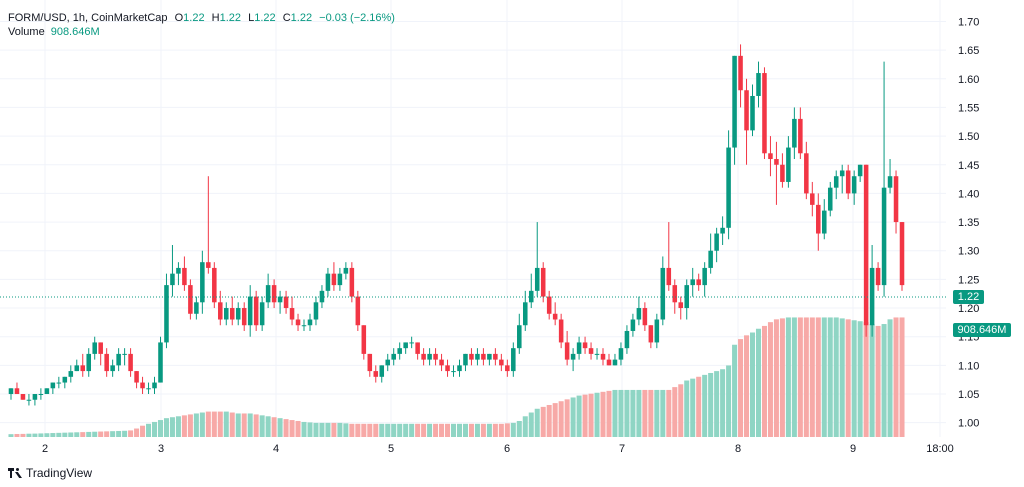 The width and height of the screenshot is (1024, 487). Describe the element at coordinates (251, 18) in the screenshot. I see `low-label: L` at that location.